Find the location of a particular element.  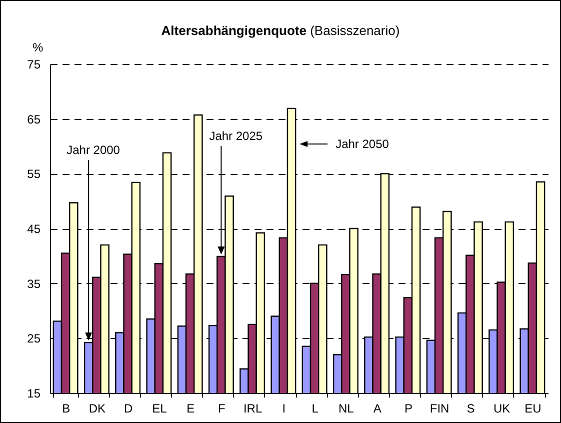

x-tick-label: L is located at coordinates (315, 409).